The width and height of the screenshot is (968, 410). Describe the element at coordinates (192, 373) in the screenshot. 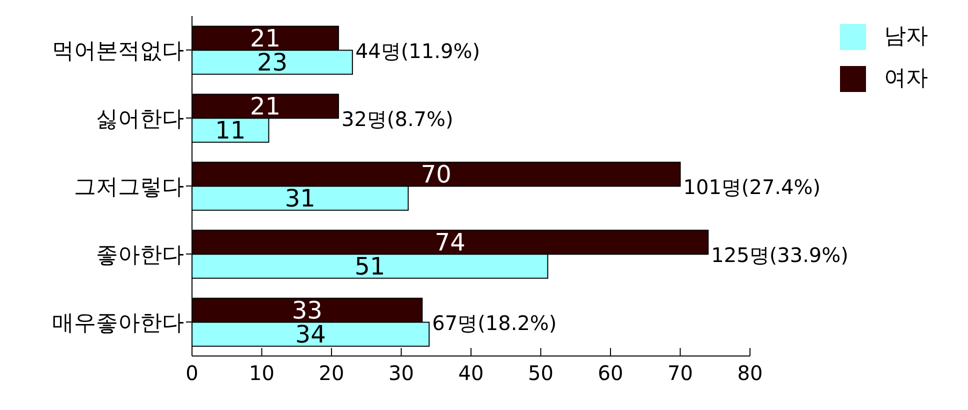

I see `x-tick-label: 0` at that location.